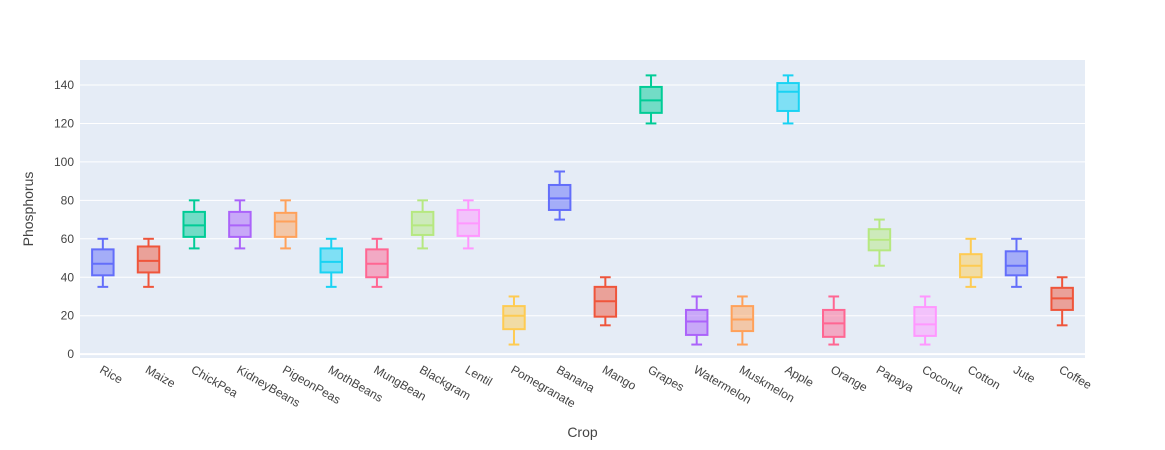 Image resolution: width=1165 pixels, height=450 pixels. I want to click on y-tick-label: 20, so click(68, 316).